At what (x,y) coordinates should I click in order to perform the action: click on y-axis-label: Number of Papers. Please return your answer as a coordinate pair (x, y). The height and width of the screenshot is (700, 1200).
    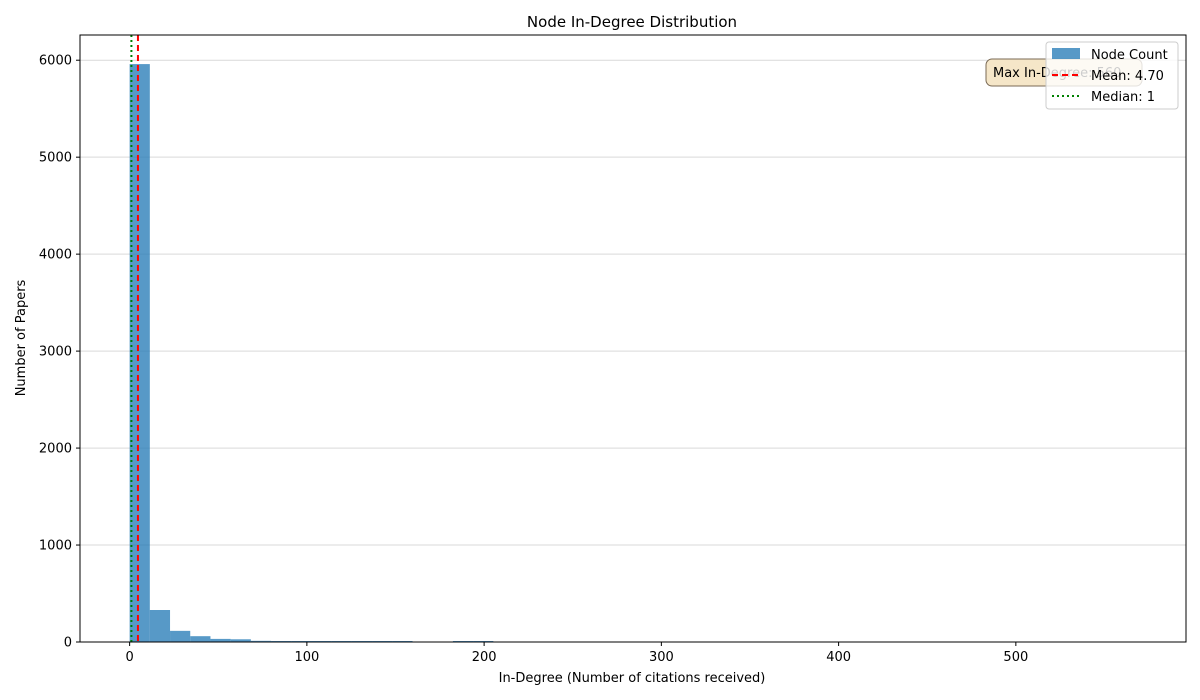
    Looking at the image, I should click on (21, 337).